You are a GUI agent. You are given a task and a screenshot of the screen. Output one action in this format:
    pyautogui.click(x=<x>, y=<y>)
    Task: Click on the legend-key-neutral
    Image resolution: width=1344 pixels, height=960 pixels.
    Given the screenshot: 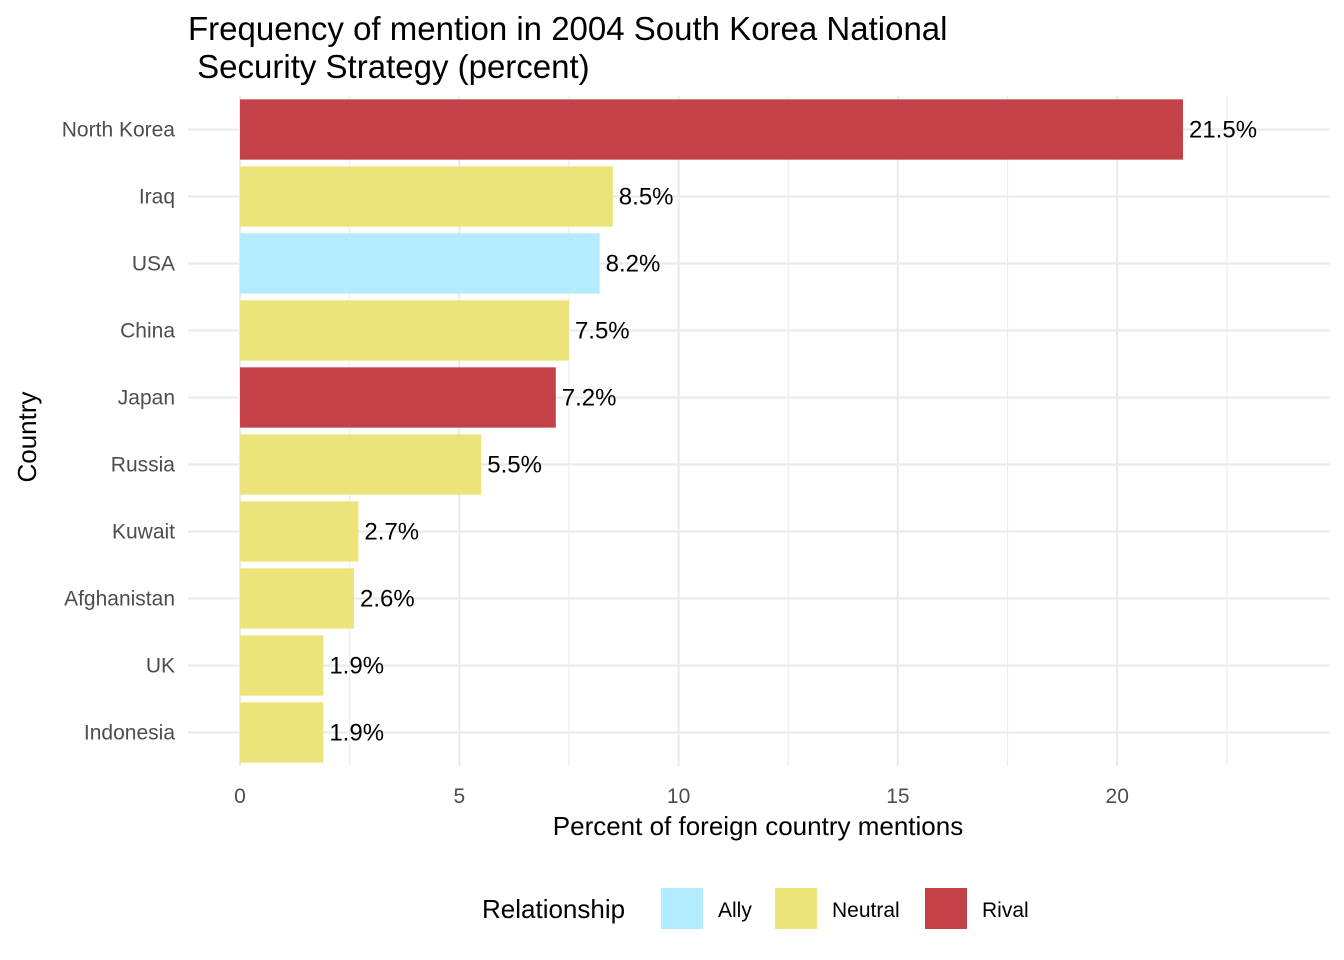 What is the action you would take?
    pyautogui.click(x=796, y=908)
    